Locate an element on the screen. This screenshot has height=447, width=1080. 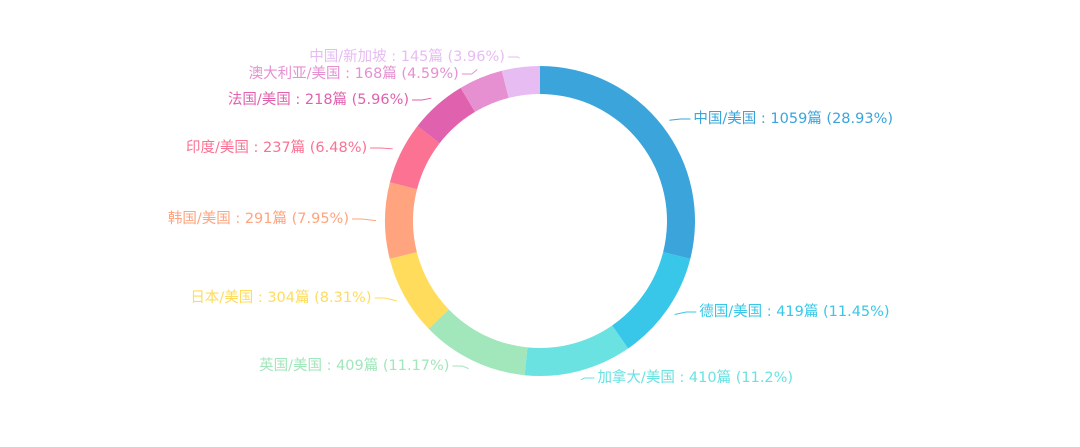
slice-label-4: 英国/美国 : 409篇 (11.17%) is located at coordinates (354, 365).